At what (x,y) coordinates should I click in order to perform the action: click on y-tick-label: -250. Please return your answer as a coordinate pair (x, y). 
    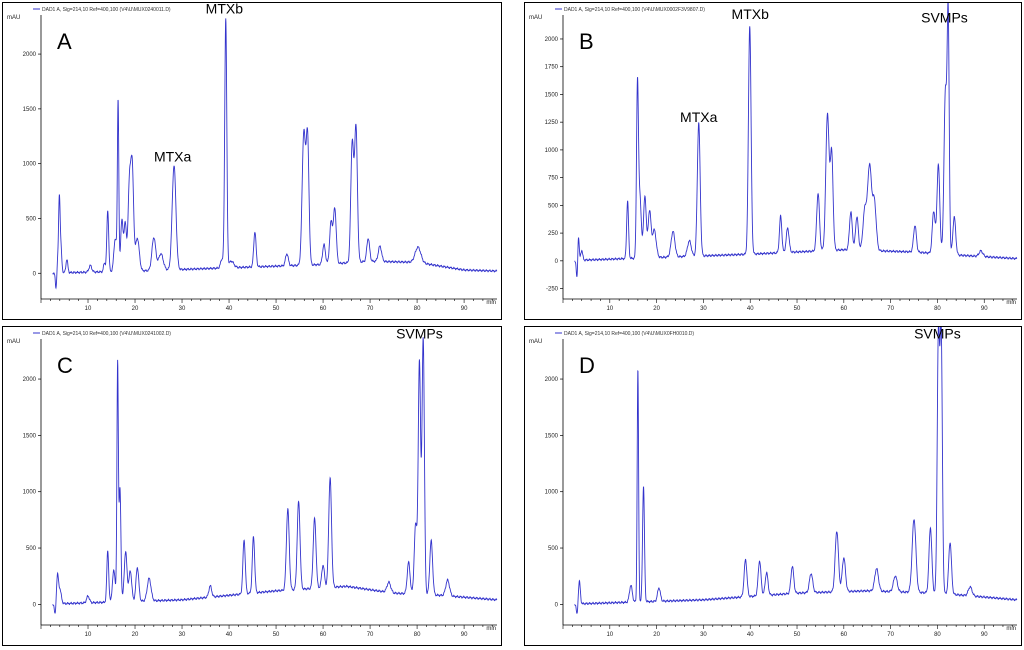
    Looking at the image, I should click on (552, 290).